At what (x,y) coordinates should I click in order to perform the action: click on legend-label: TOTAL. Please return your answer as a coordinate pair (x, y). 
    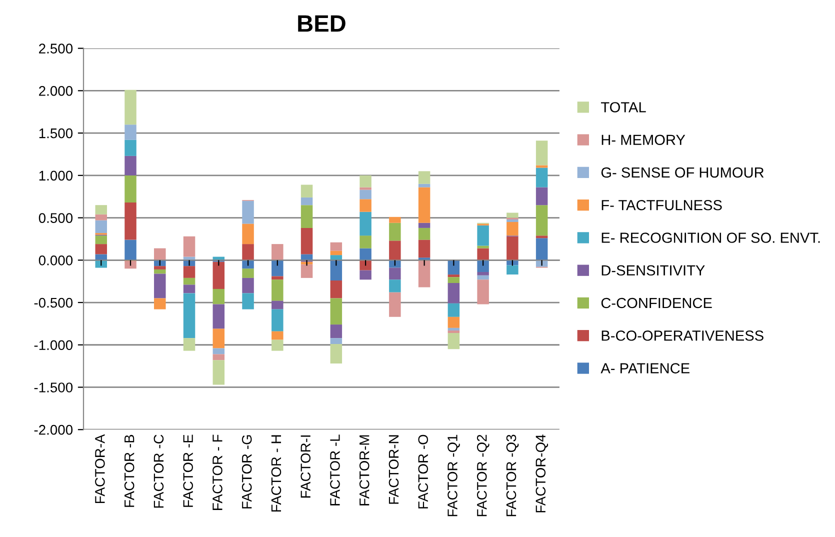
    Looking at the image, I should click on (623, 107).